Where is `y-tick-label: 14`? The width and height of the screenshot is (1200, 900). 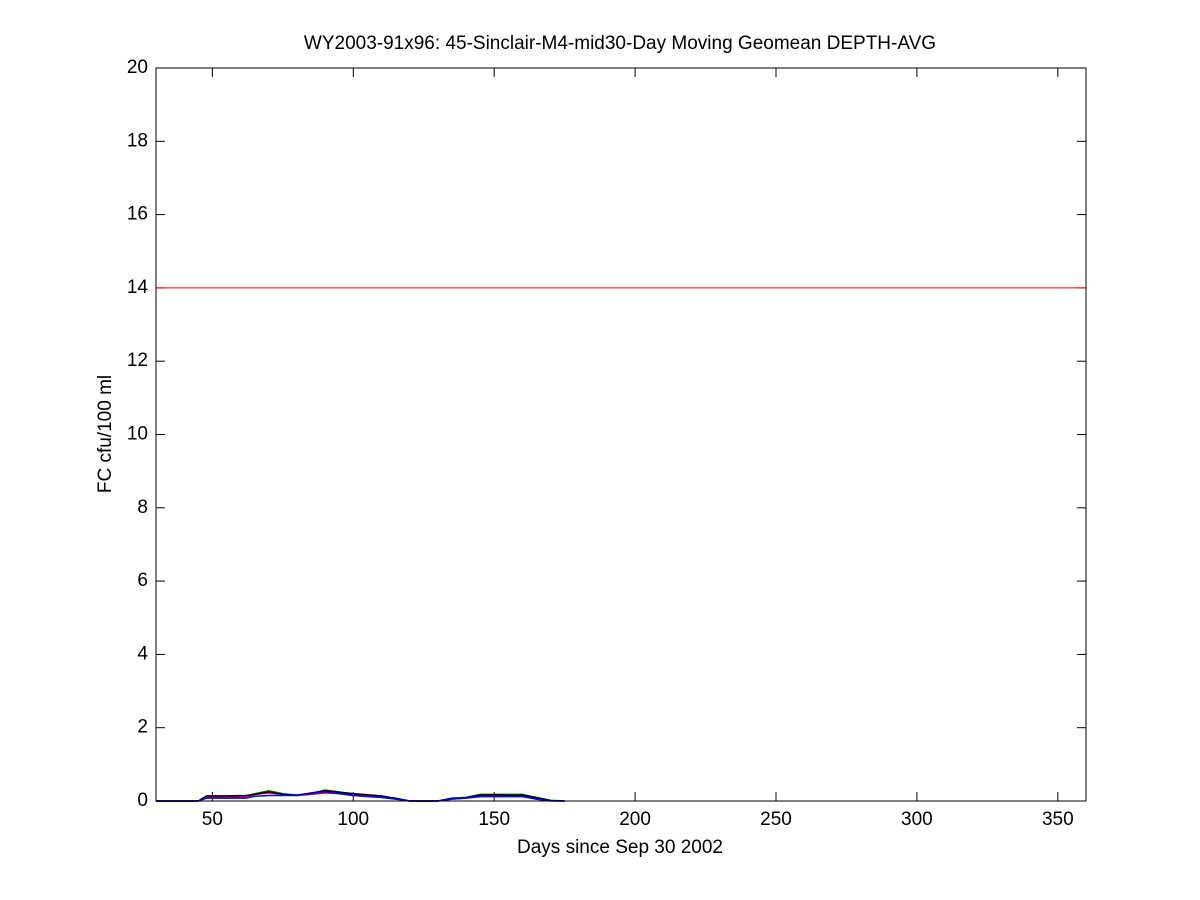
y-tick-label: 14 is located at coordinates (138, 287).